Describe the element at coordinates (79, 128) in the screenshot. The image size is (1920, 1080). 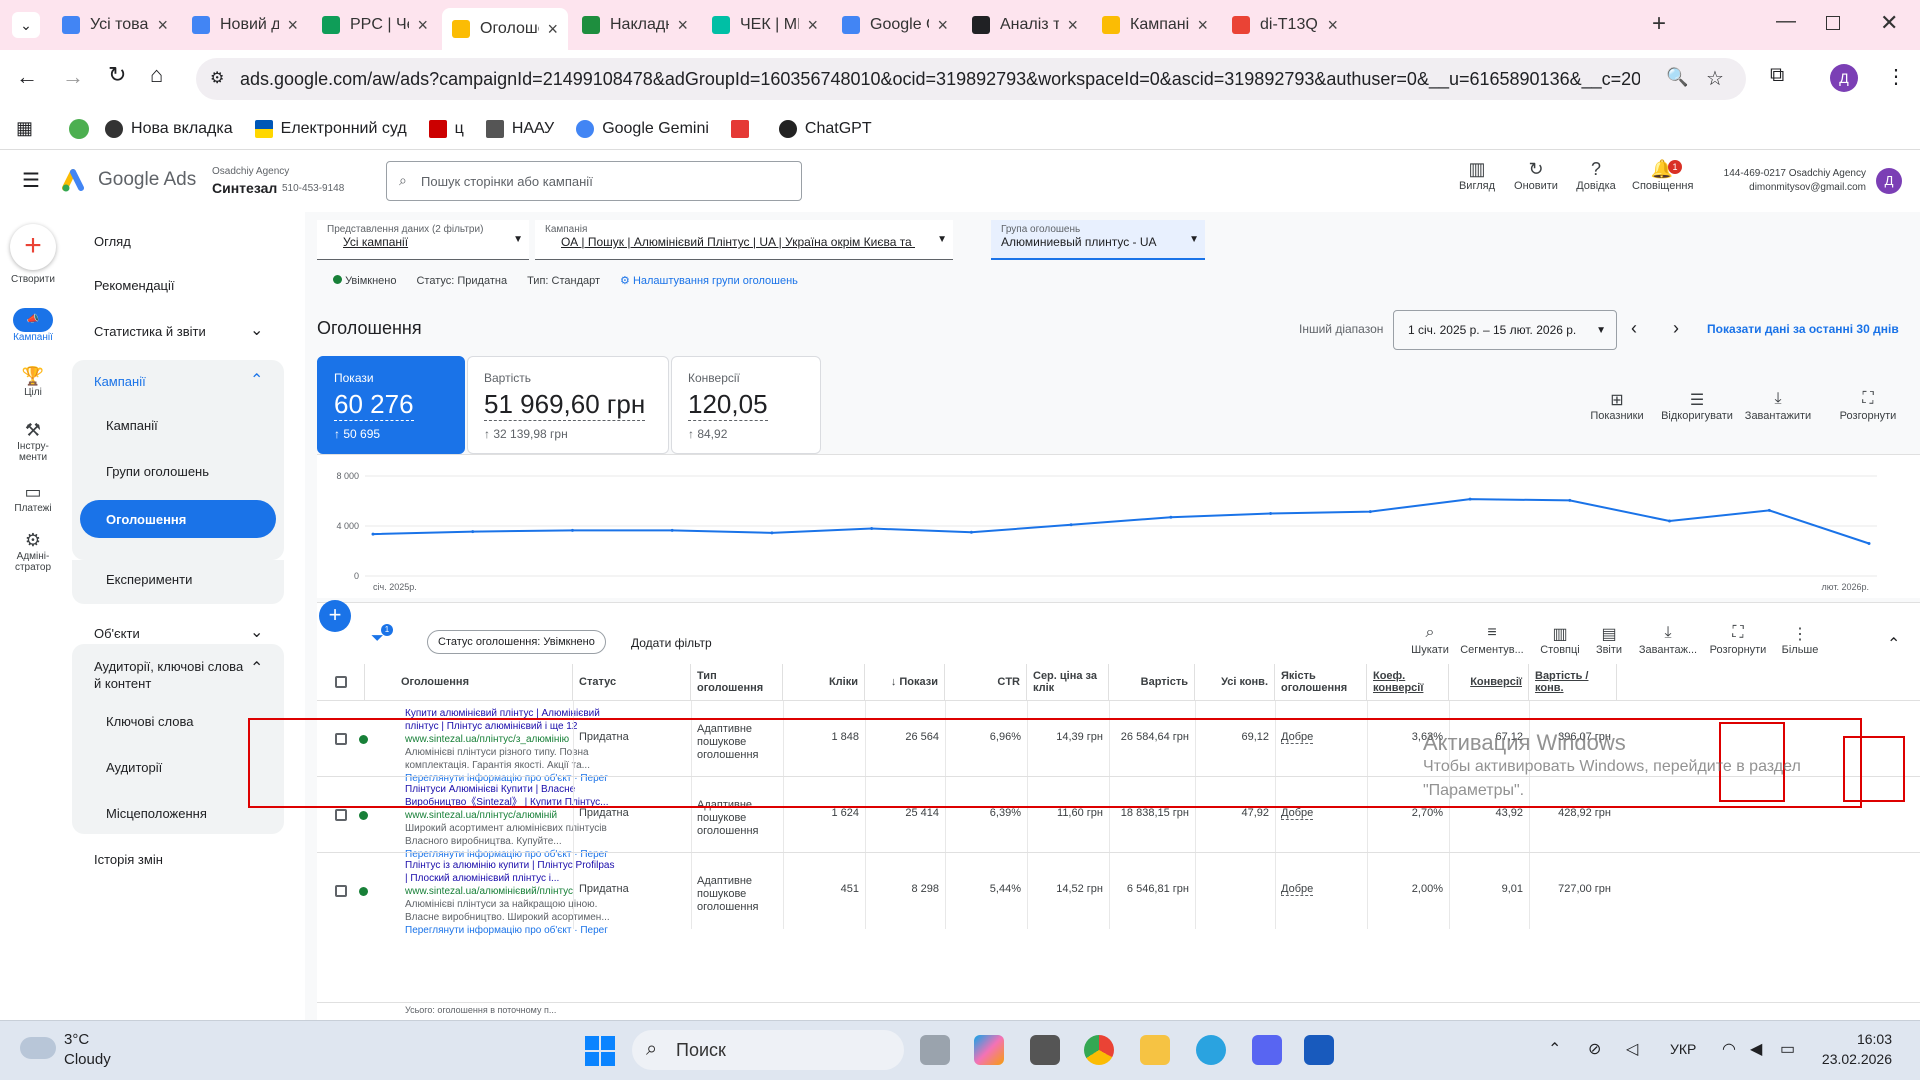
I see `bookmark-utorrent` at that location.